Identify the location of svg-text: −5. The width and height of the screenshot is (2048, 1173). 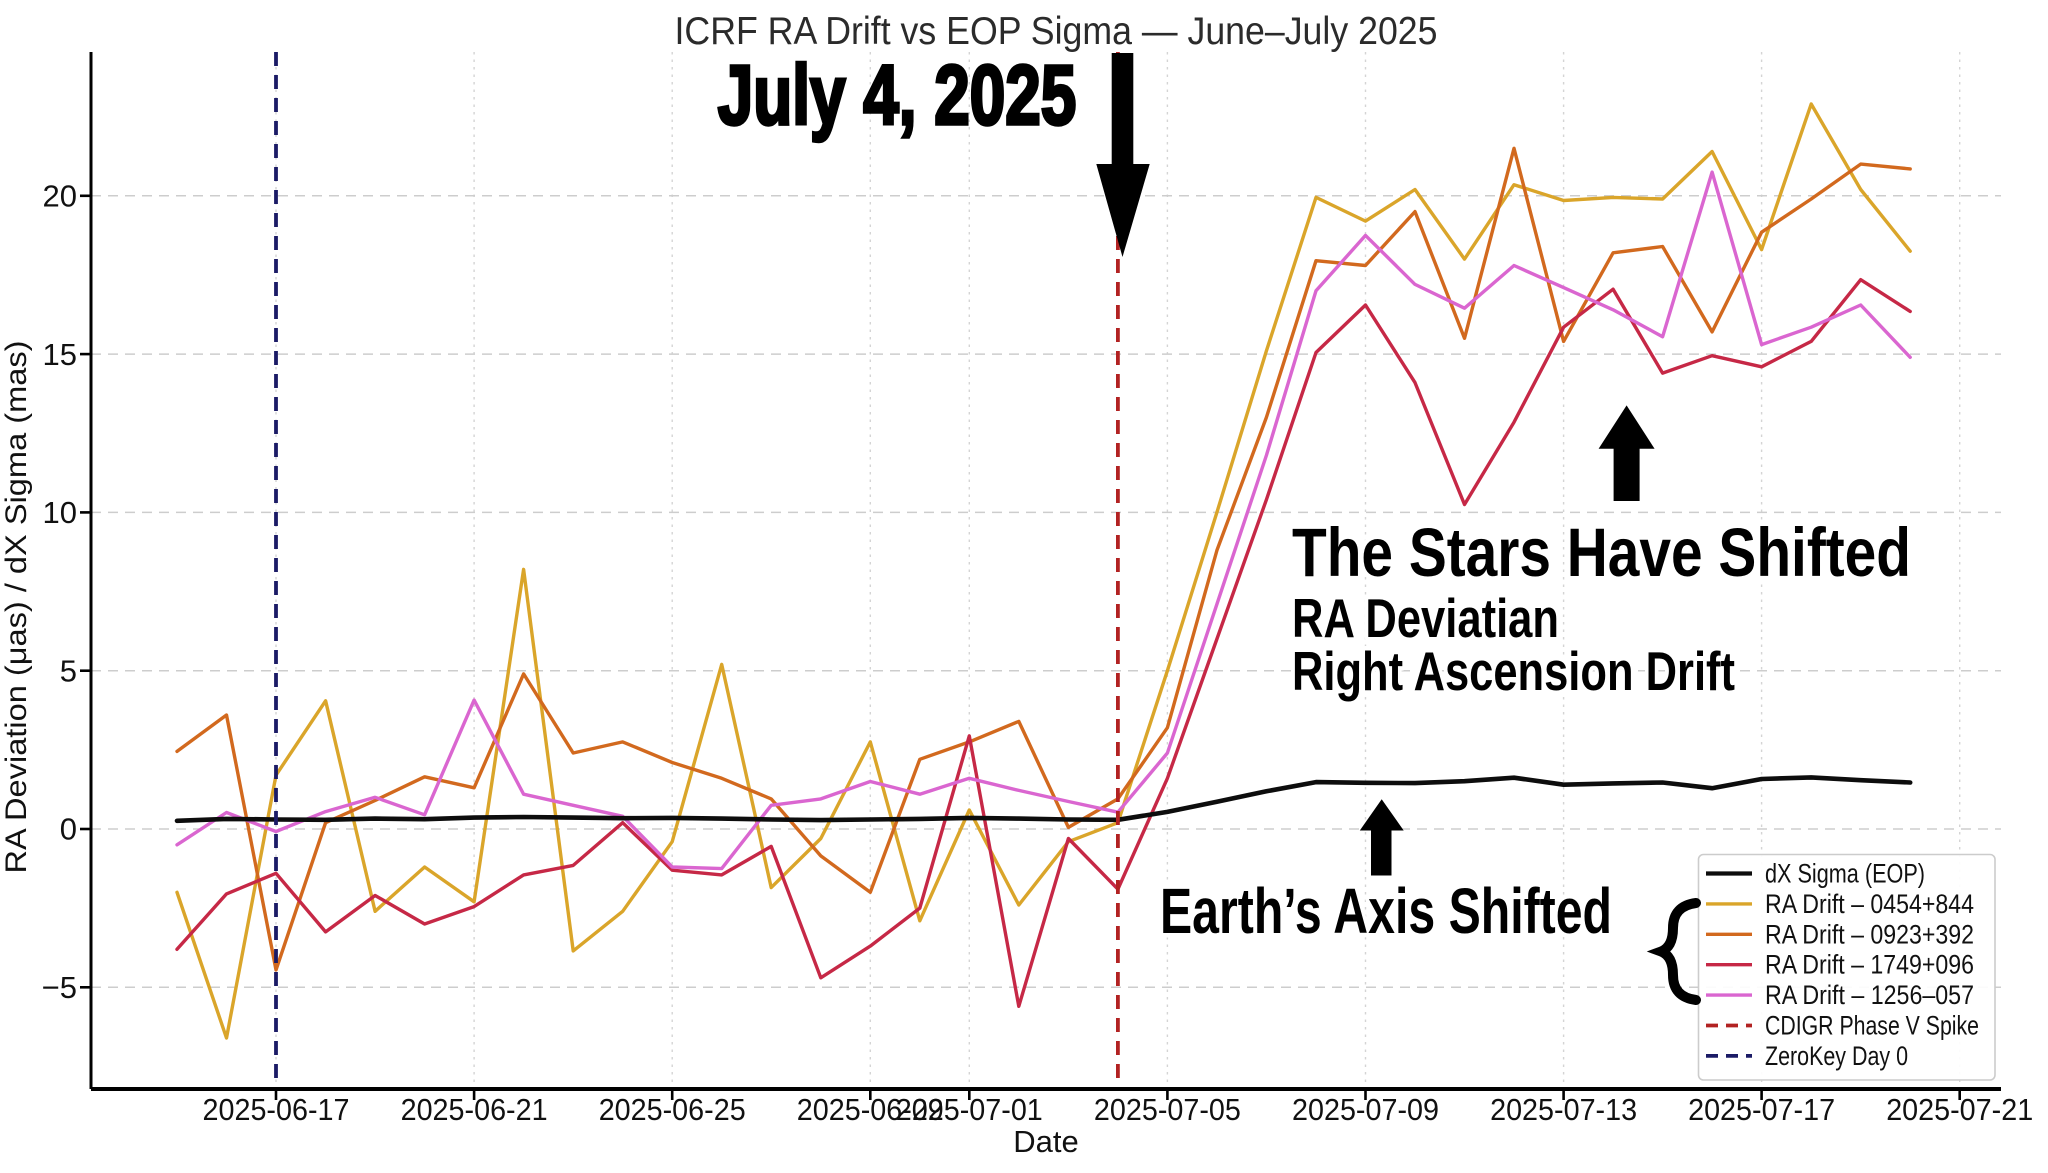
(59, 987).